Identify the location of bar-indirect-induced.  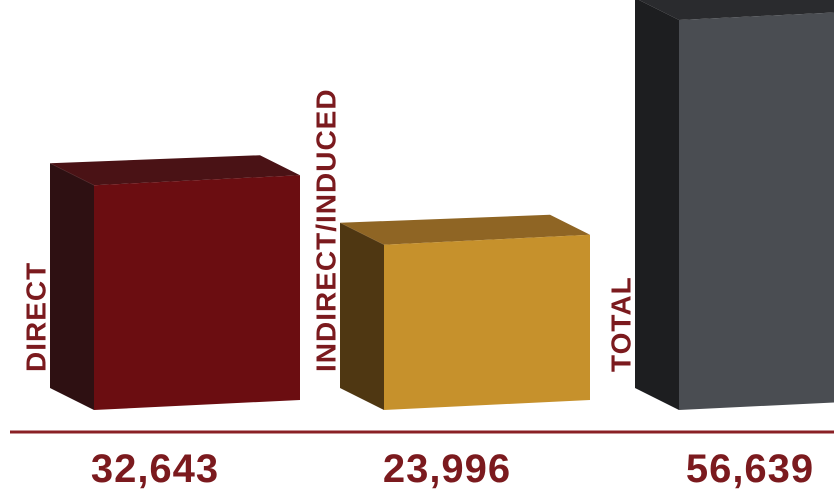
(487, 322).